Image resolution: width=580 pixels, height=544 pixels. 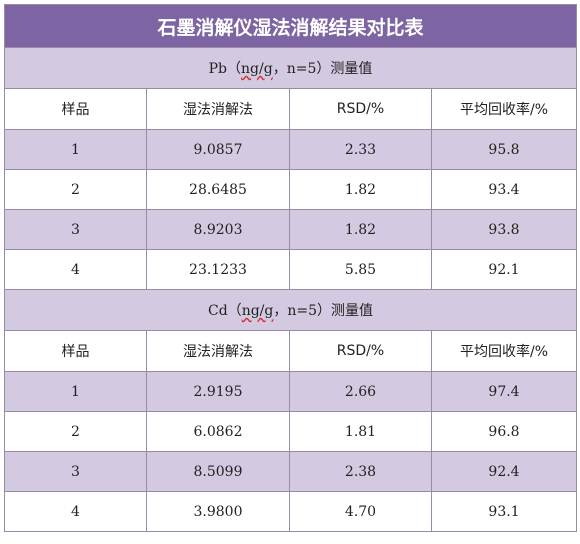 I want to click on cell-rsd: 2.66, so click(x=360, y=391).